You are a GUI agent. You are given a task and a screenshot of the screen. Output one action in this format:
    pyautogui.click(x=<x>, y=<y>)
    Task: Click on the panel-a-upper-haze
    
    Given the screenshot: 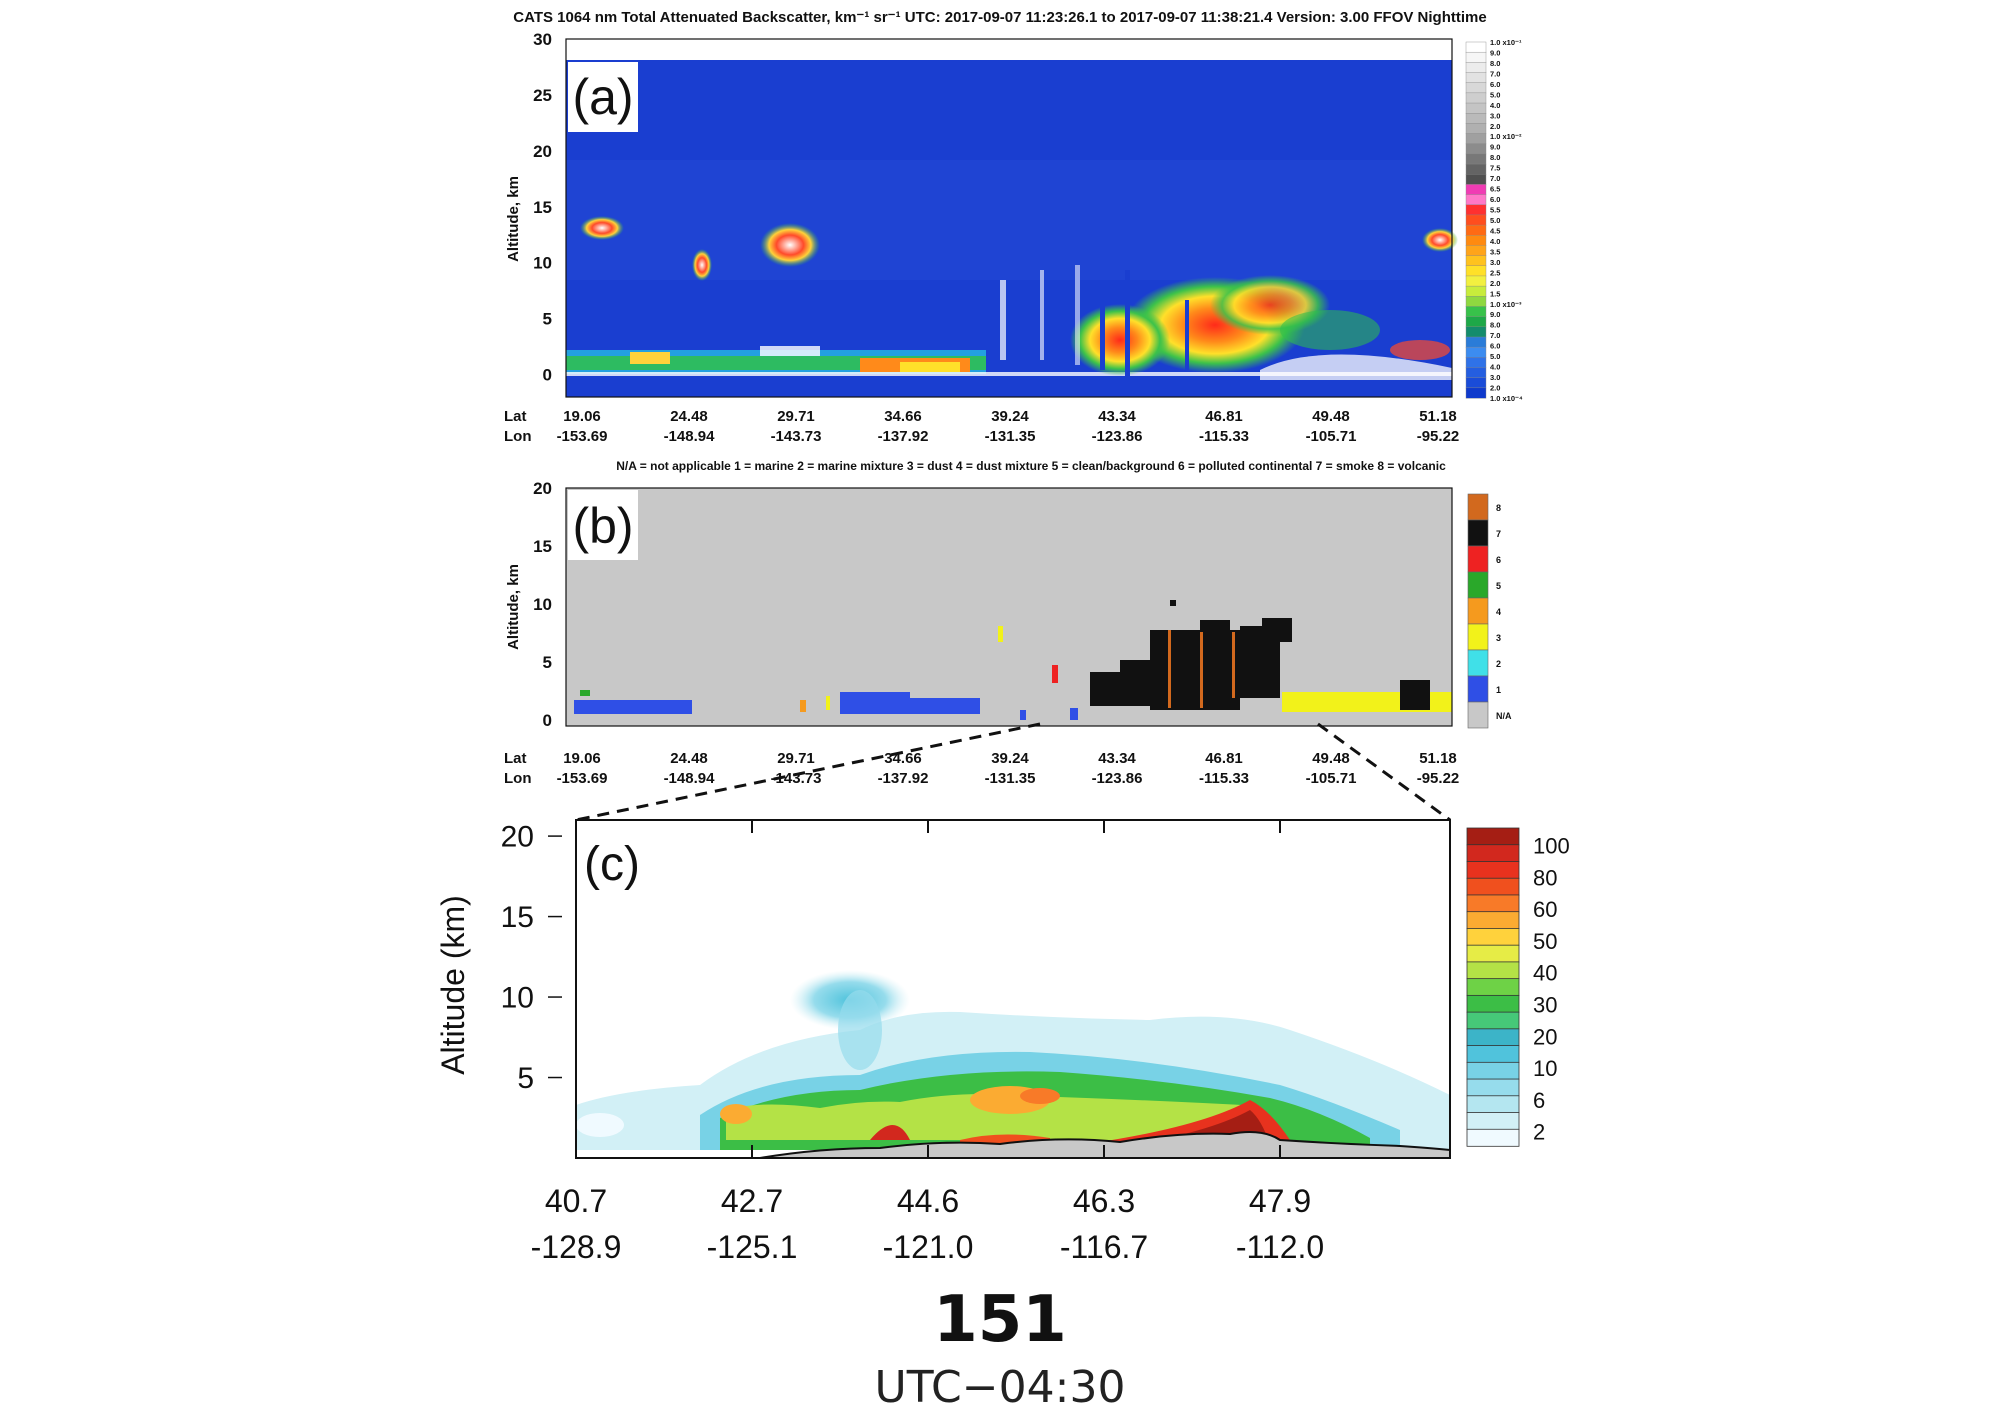 What is the action you would take?
    pyautogui.click(x=1009, y=220)
    